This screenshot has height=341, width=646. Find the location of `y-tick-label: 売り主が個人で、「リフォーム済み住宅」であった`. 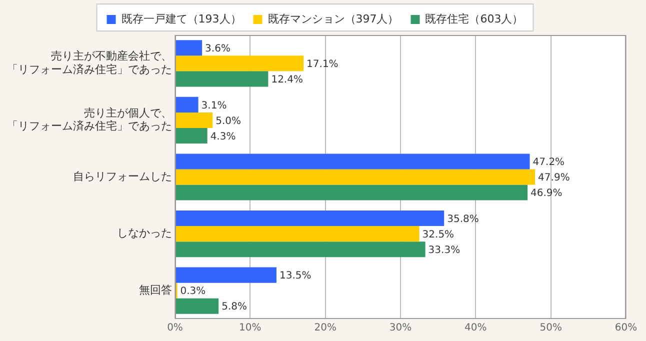

y-tick-label: 売り主が個人で、「リフォーム済み住宅」であった is located at coordinates (89, 119).